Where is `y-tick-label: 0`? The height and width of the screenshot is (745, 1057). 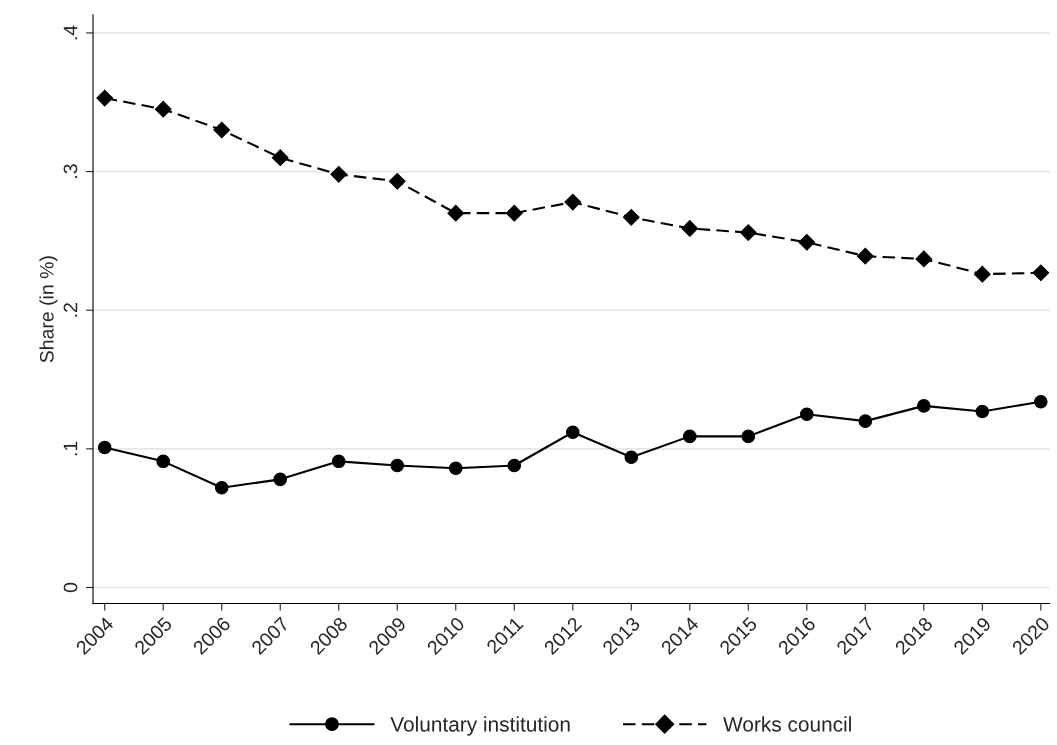 y-tick-label: 0 is located at coordinates (70, 587).